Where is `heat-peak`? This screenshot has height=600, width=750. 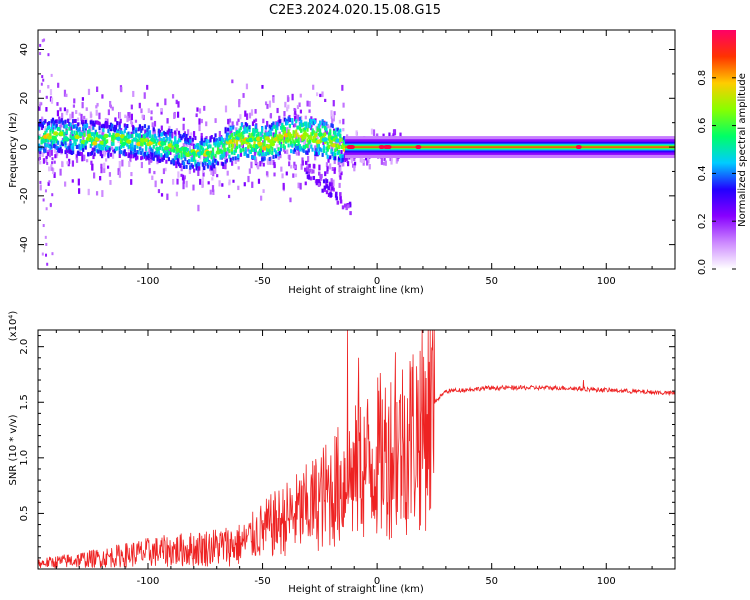 heat-peak is located at coordinates (381, 147).